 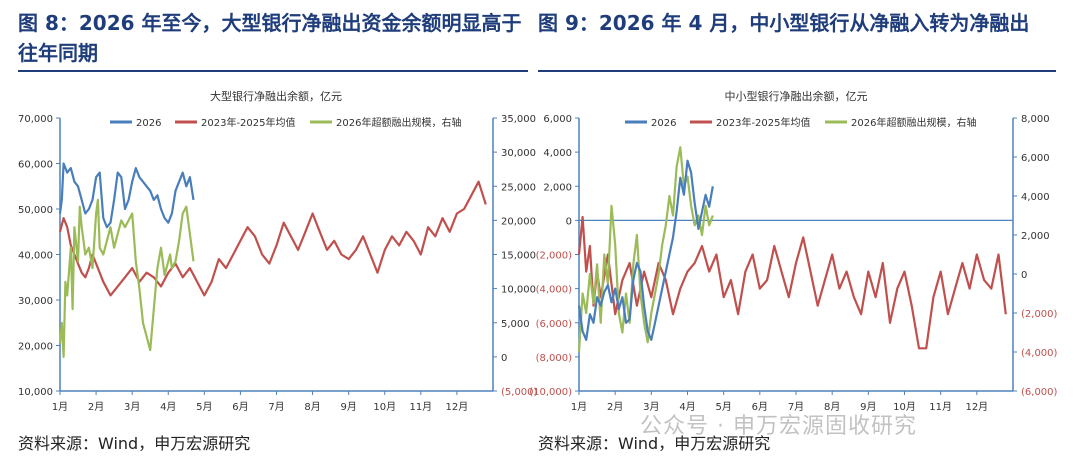 I want to click on left-panel-title: 图 8：2026 年至今，大型银行净融出资金余额明显高于往年同期, so click(x=270, y=38).